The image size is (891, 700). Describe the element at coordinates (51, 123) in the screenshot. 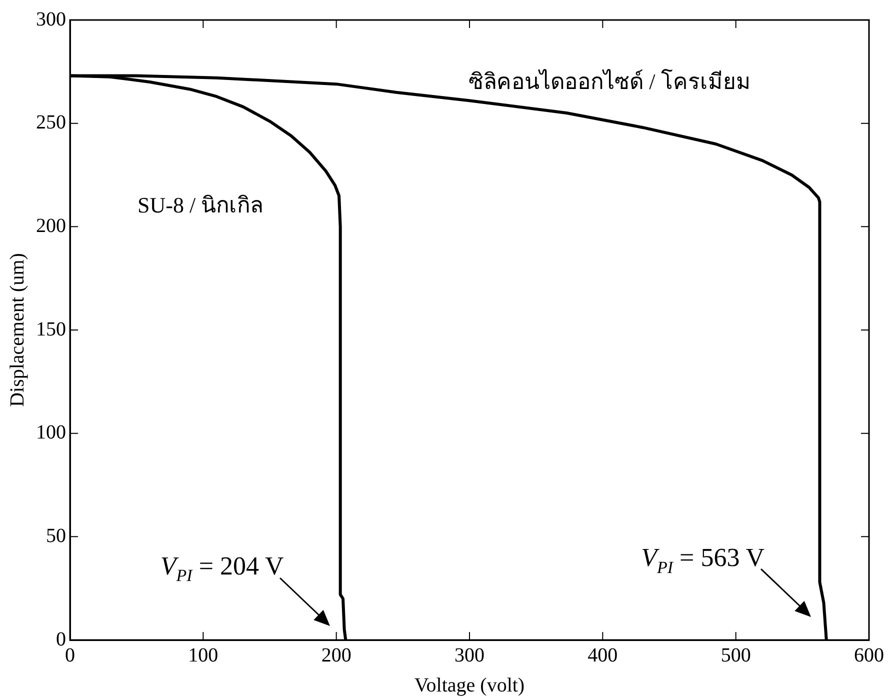

I see `y-tick-label: 250` at that location.